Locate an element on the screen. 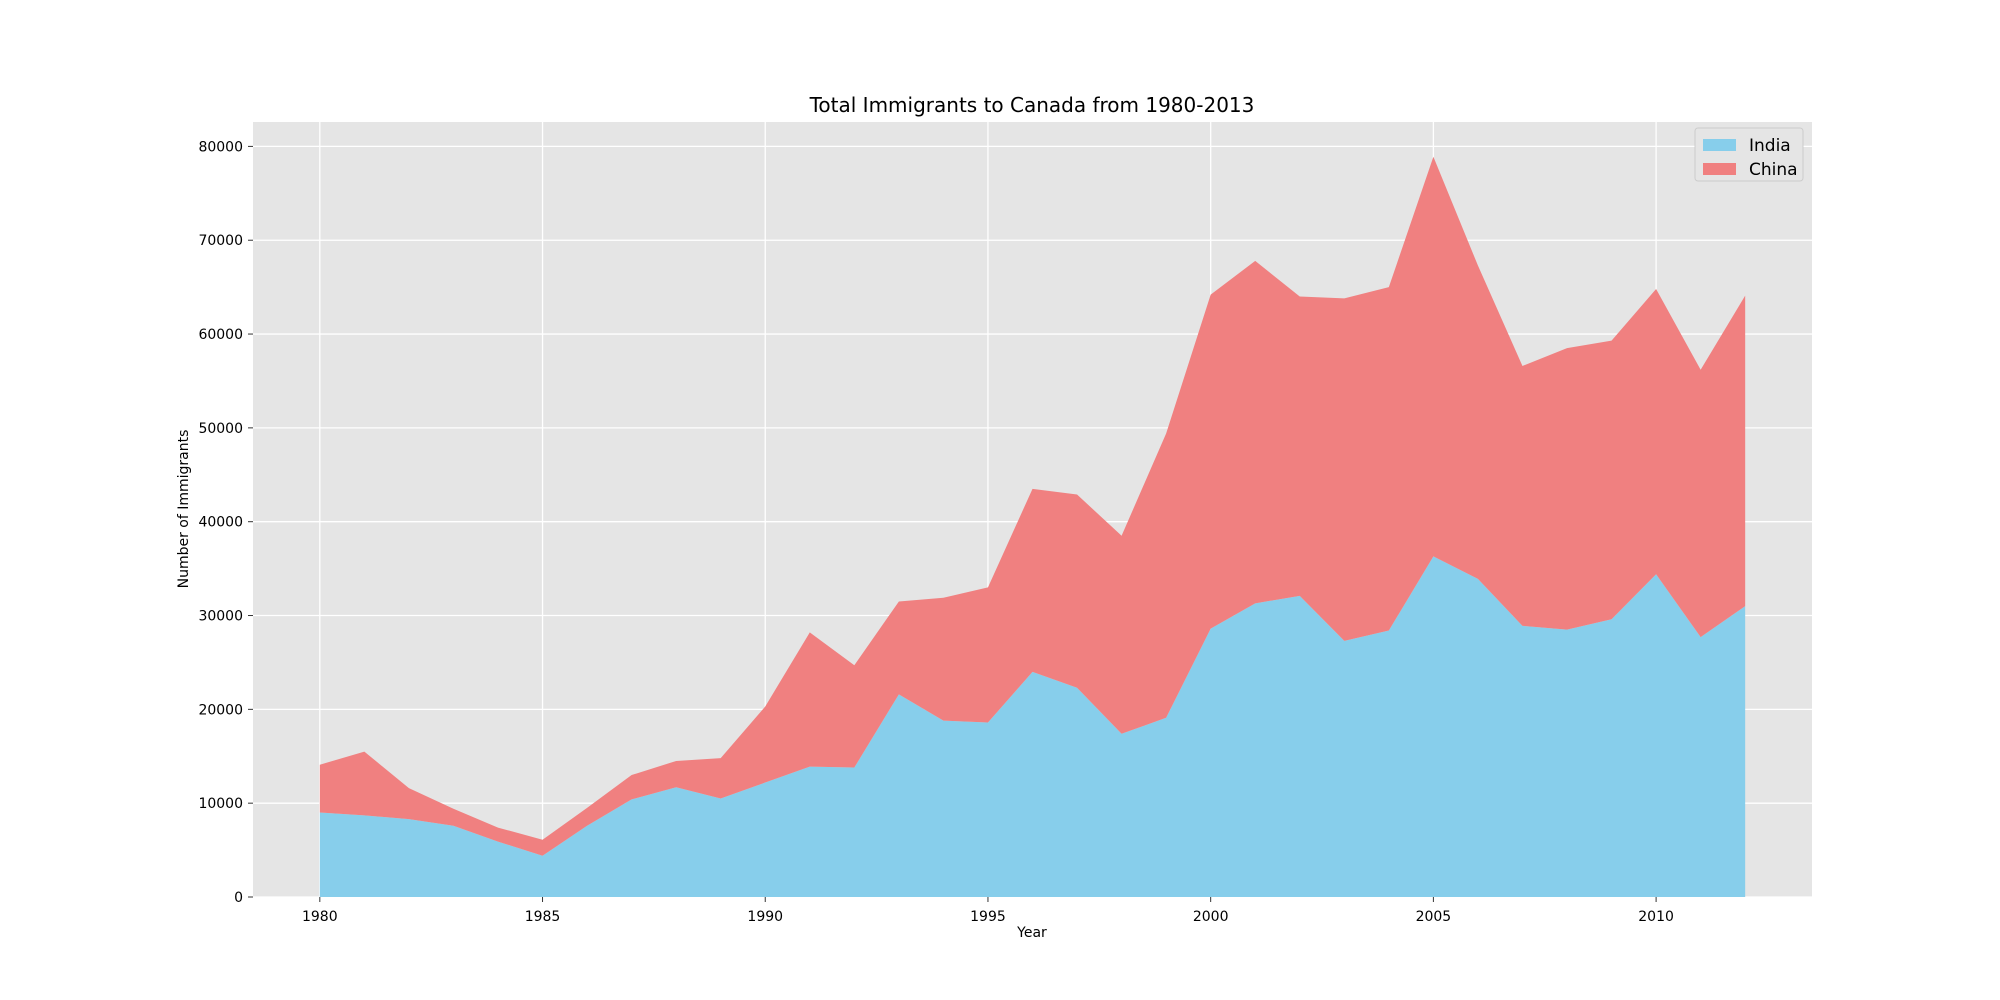 The height and width of the screenshot is (1000, 2000). y-tick-label: 70000 is located at coordinates (220, 241).